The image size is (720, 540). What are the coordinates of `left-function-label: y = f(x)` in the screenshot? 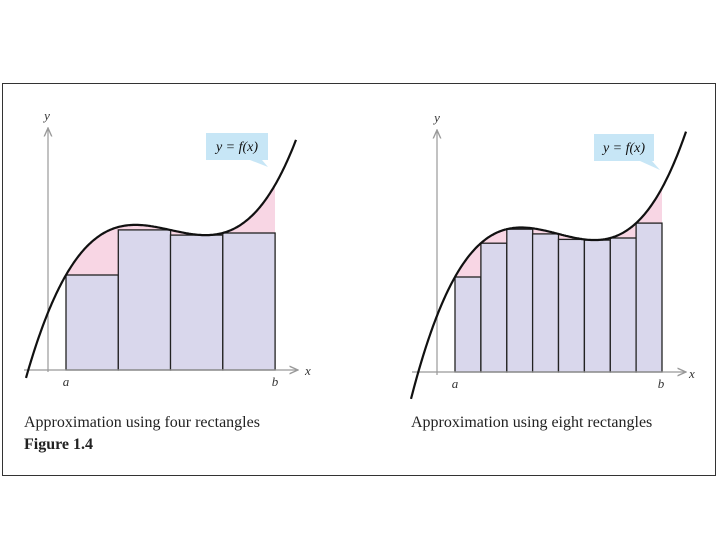 It's located at (237, 150).